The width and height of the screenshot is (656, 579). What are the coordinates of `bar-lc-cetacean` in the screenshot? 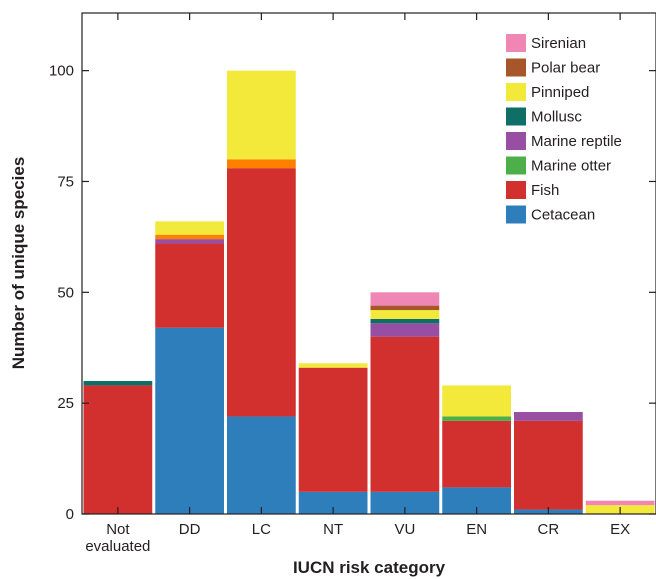 It's located at (261, 465).